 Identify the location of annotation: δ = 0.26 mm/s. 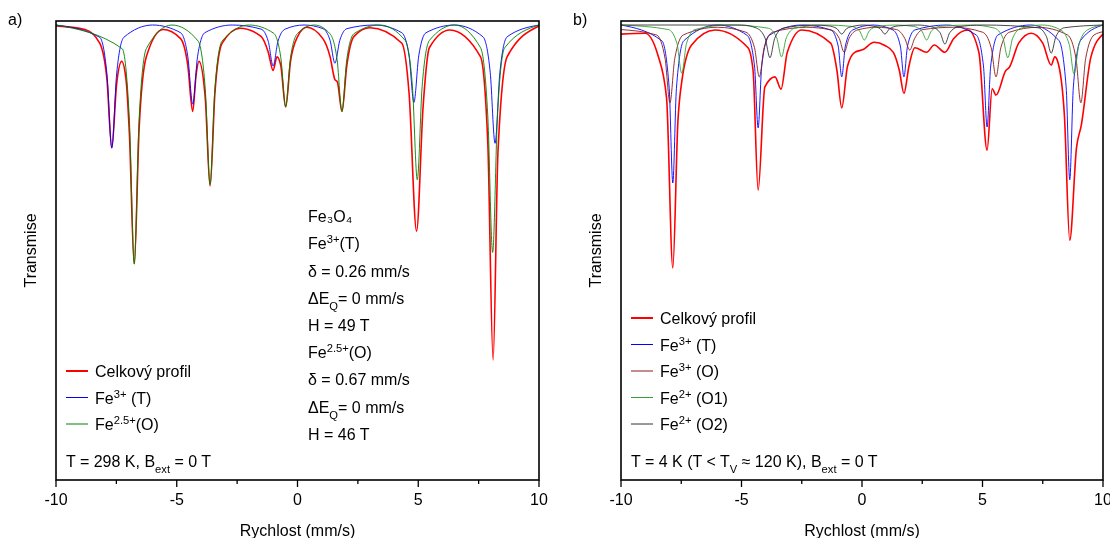
(359, 271).